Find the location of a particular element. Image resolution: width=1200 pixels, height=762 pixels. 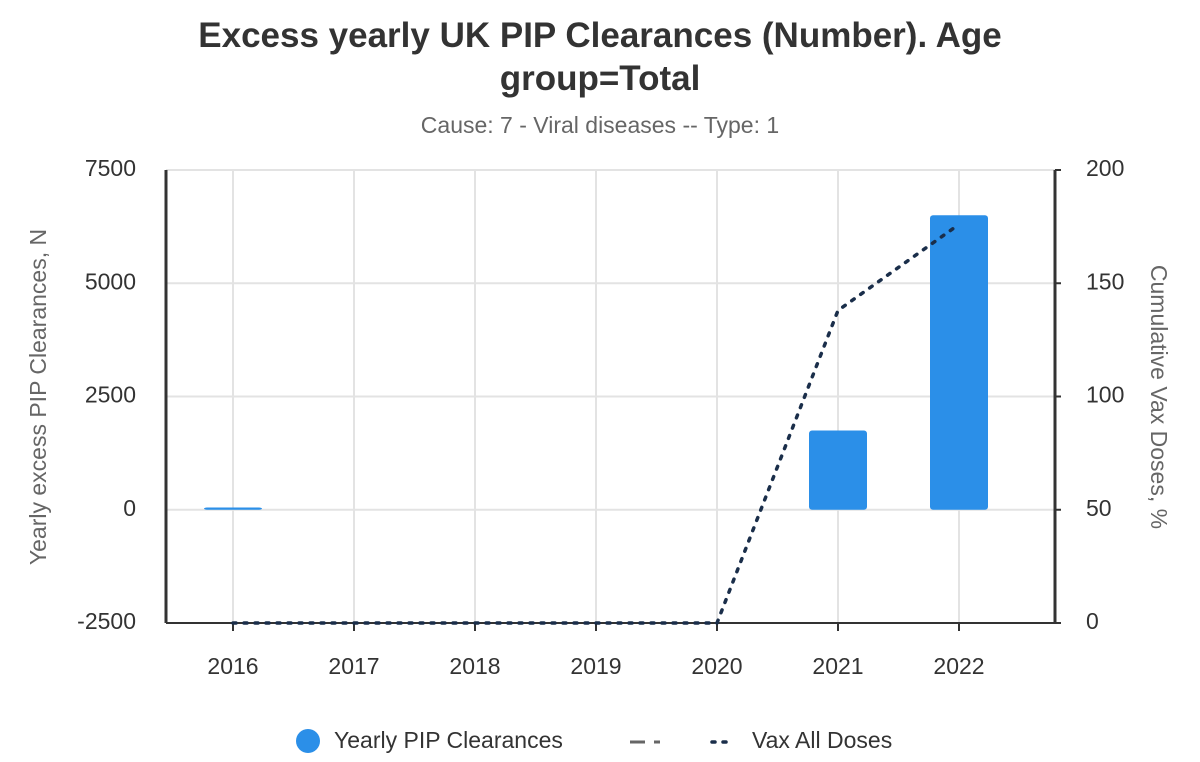

y2-tick-label: 150 is located at coordinates (1105, 281).